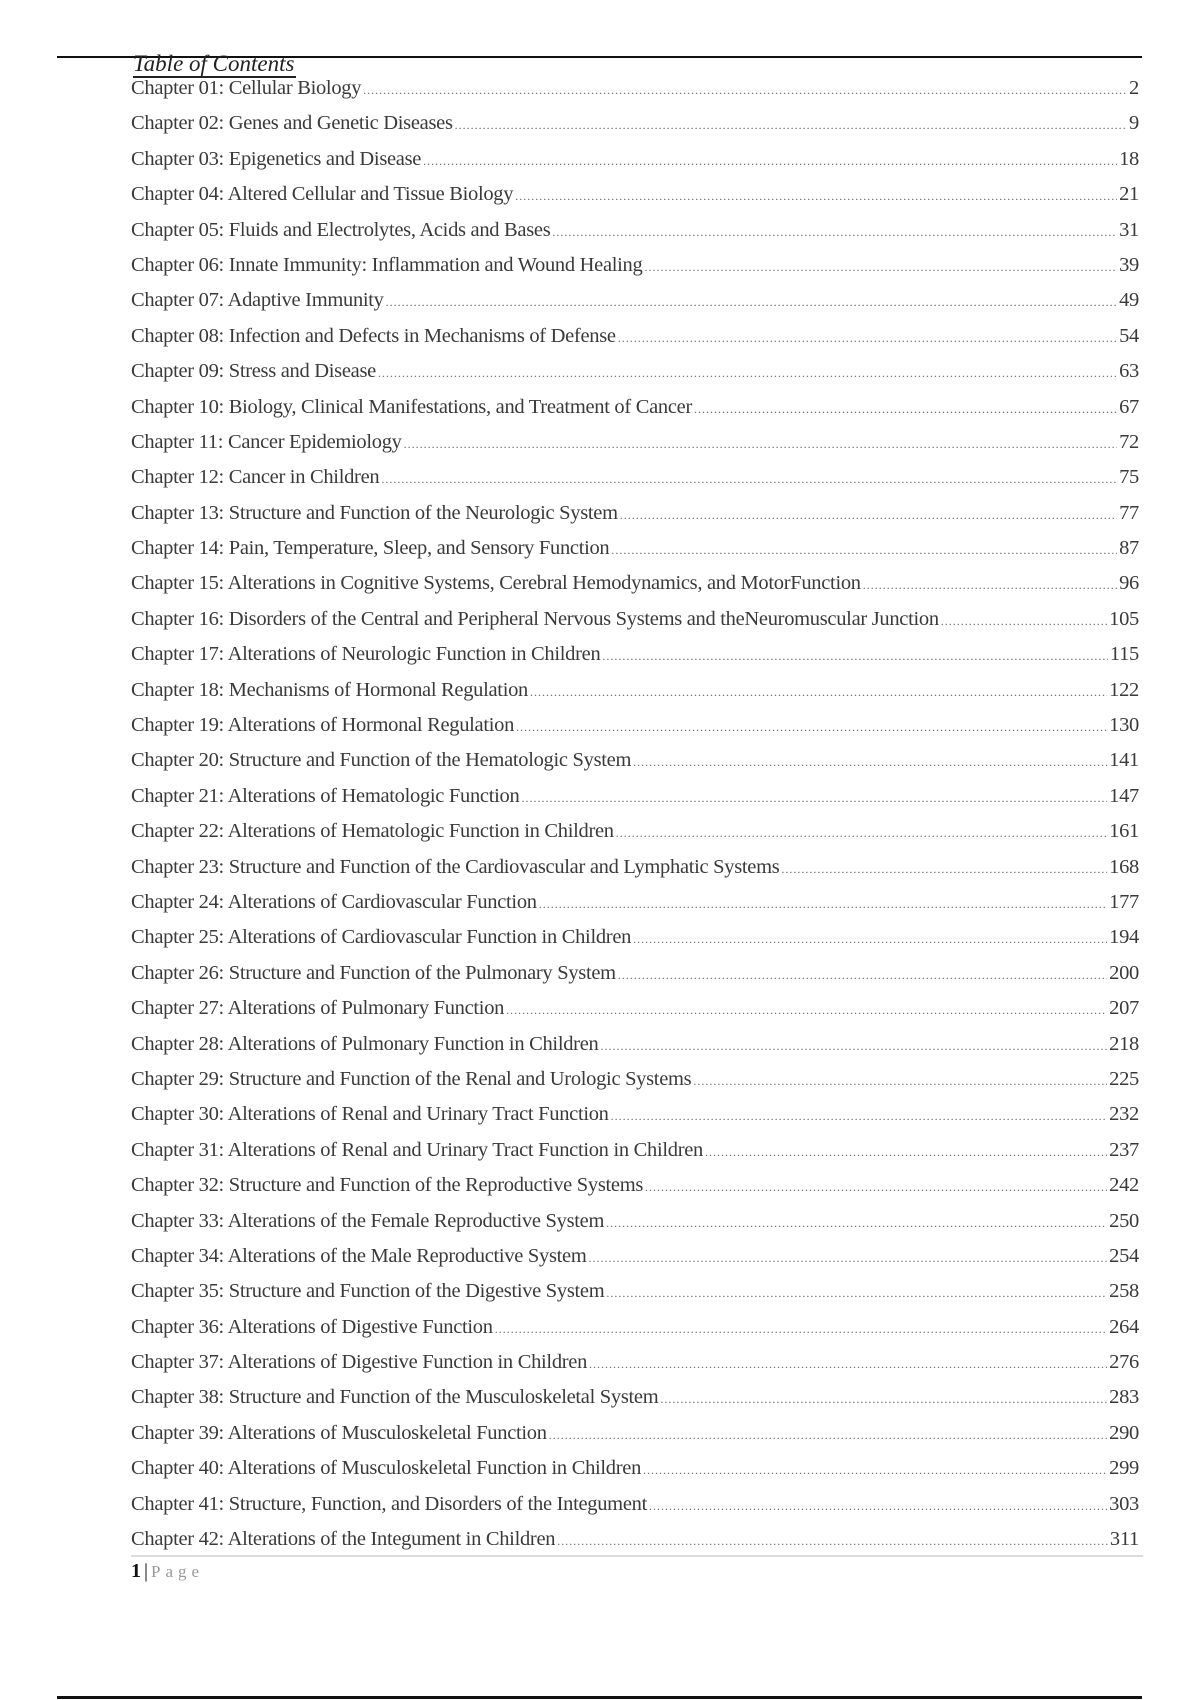 The height and width of the screenshot is (1700, 1200). What do you see at coordinates (1124, 1220) in the screenshot?
I see `toc-entry-page: 250` at bounding box center [1124, 1220].